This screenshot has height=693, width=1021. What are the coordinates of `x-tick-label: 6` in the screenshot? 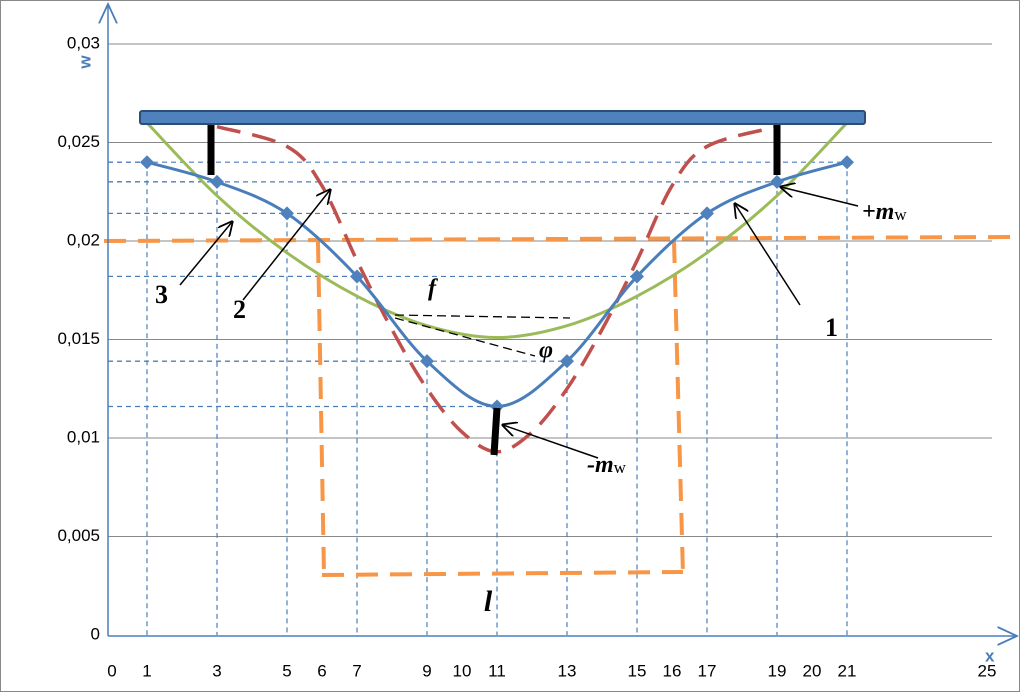 It's located at (321, 670).